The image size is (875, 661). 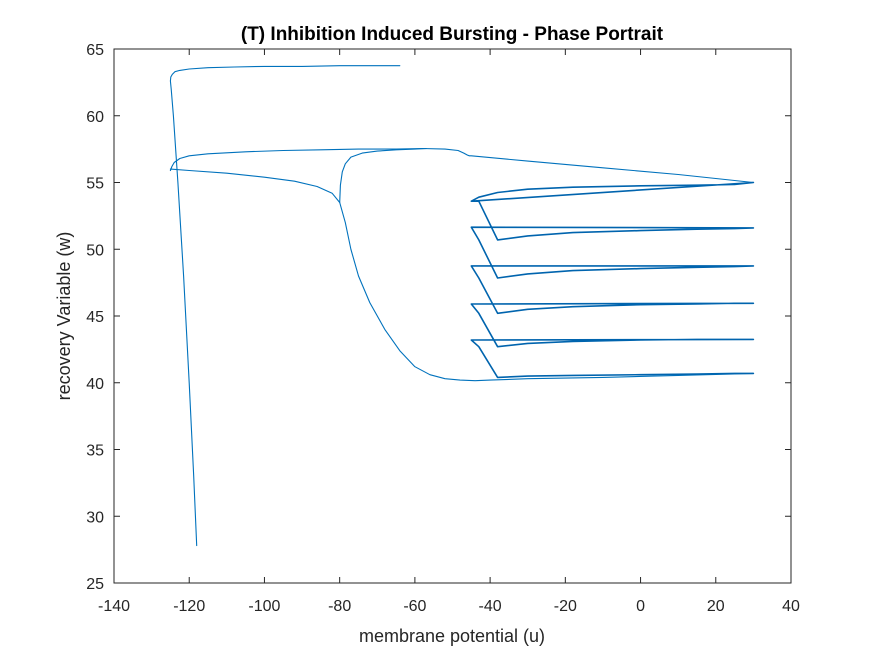 I want to click on x-tick-label: -140, so click(x=114, y=606).